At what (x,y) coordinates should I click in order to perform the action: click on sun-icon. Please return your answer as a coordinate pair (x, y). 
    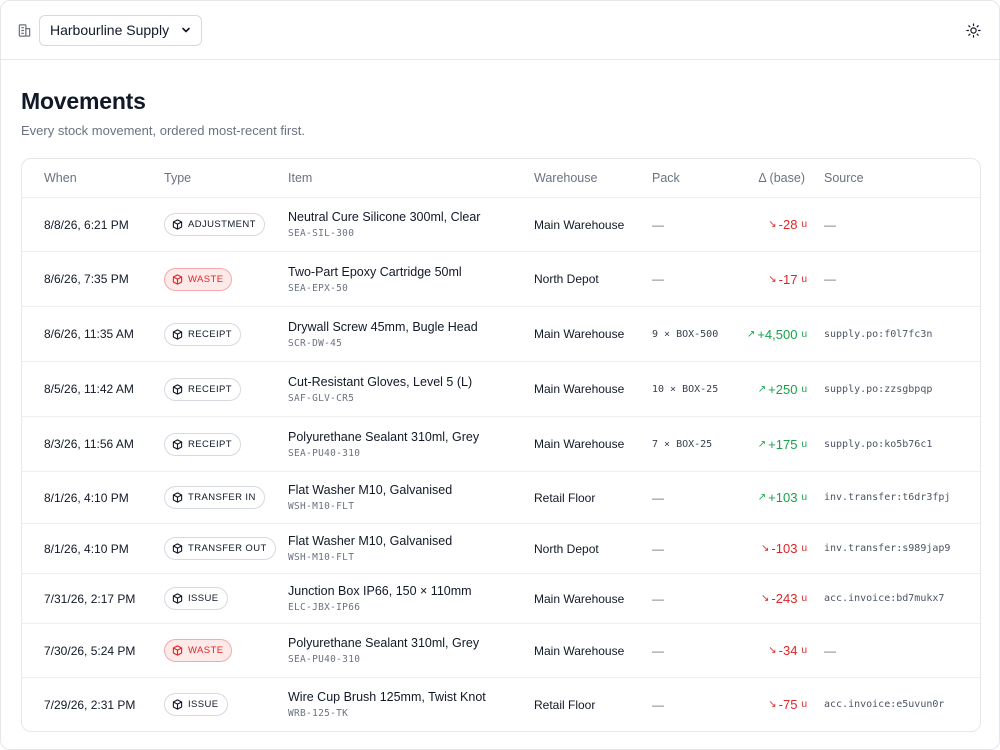
    Looking at the image, I should click on (973, 30).